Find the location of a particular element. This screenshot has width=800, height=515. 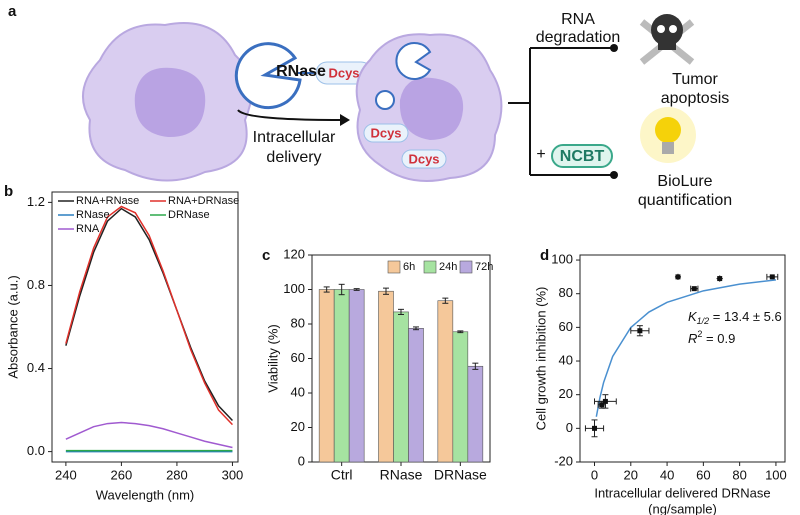

enzyme: RNase is located at coordinates (301, 71).